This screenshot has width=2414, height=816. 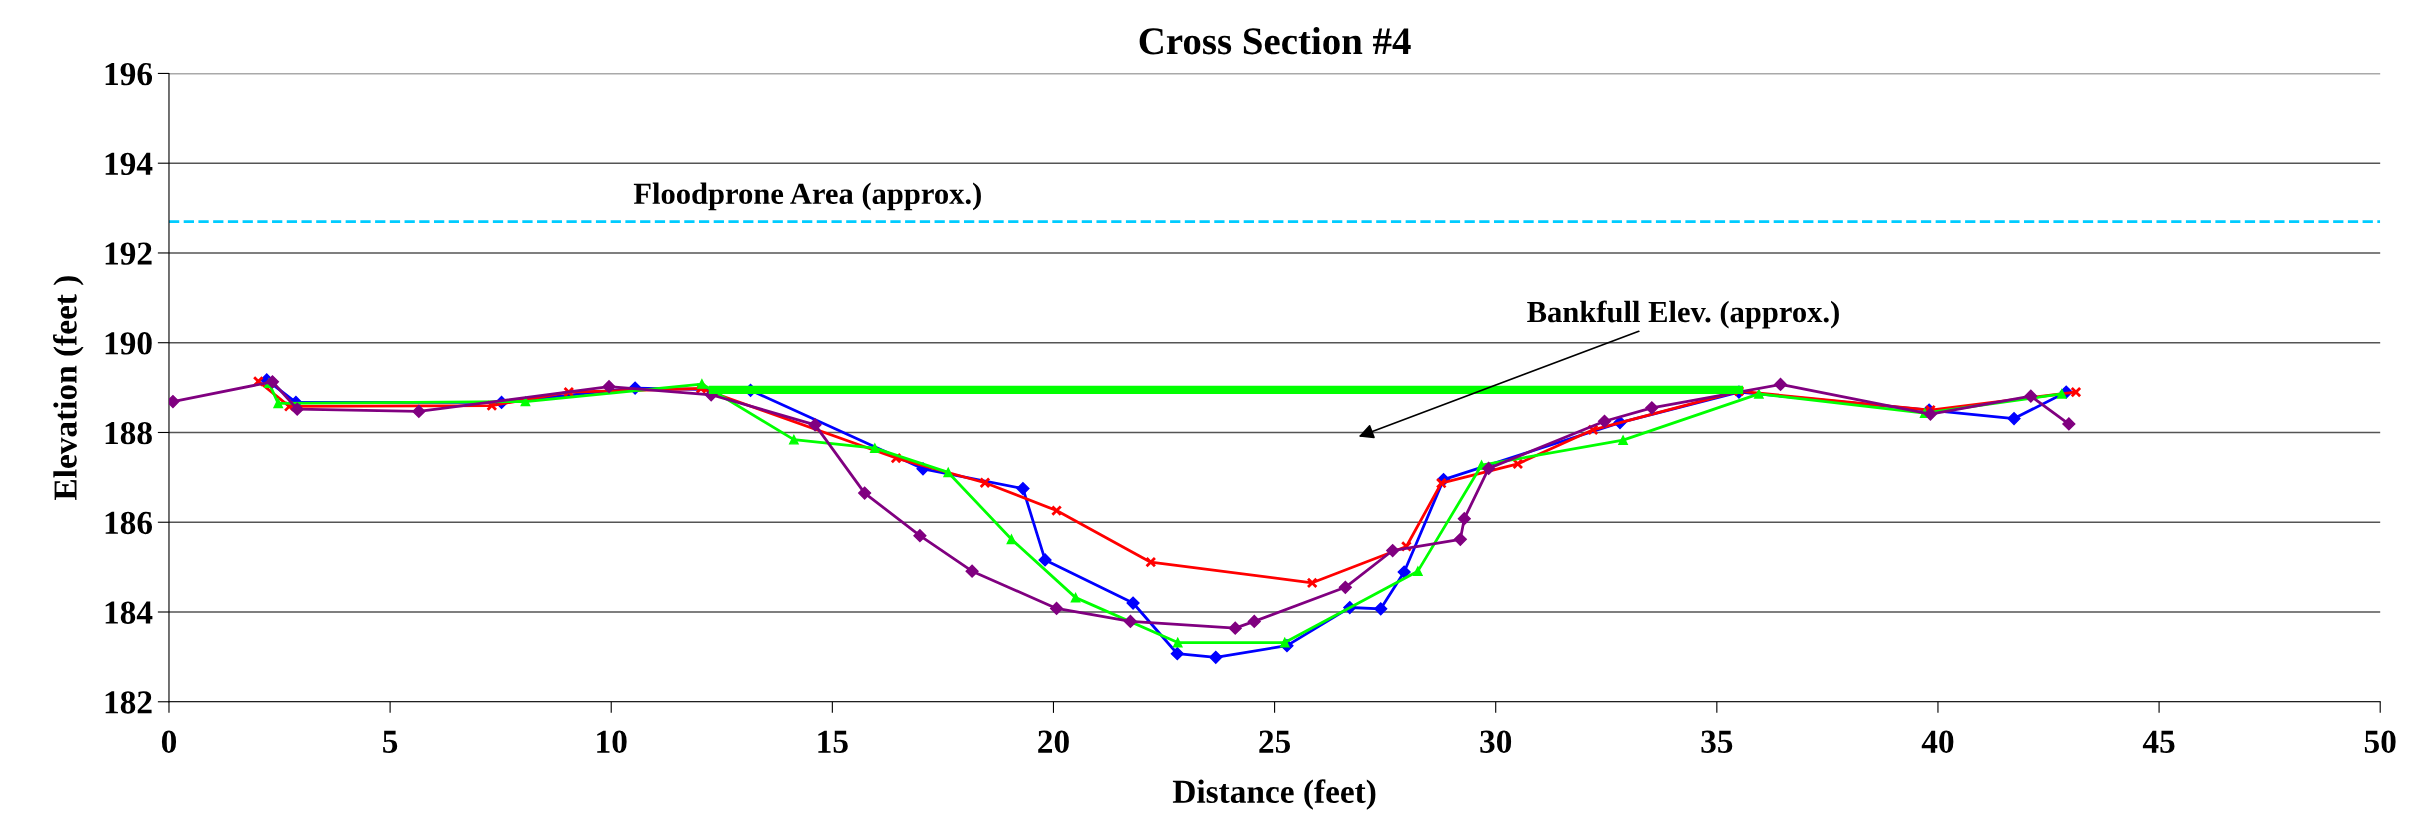 I want to click on chart-title: Cross Section #4, so click(x=1275, y=41).